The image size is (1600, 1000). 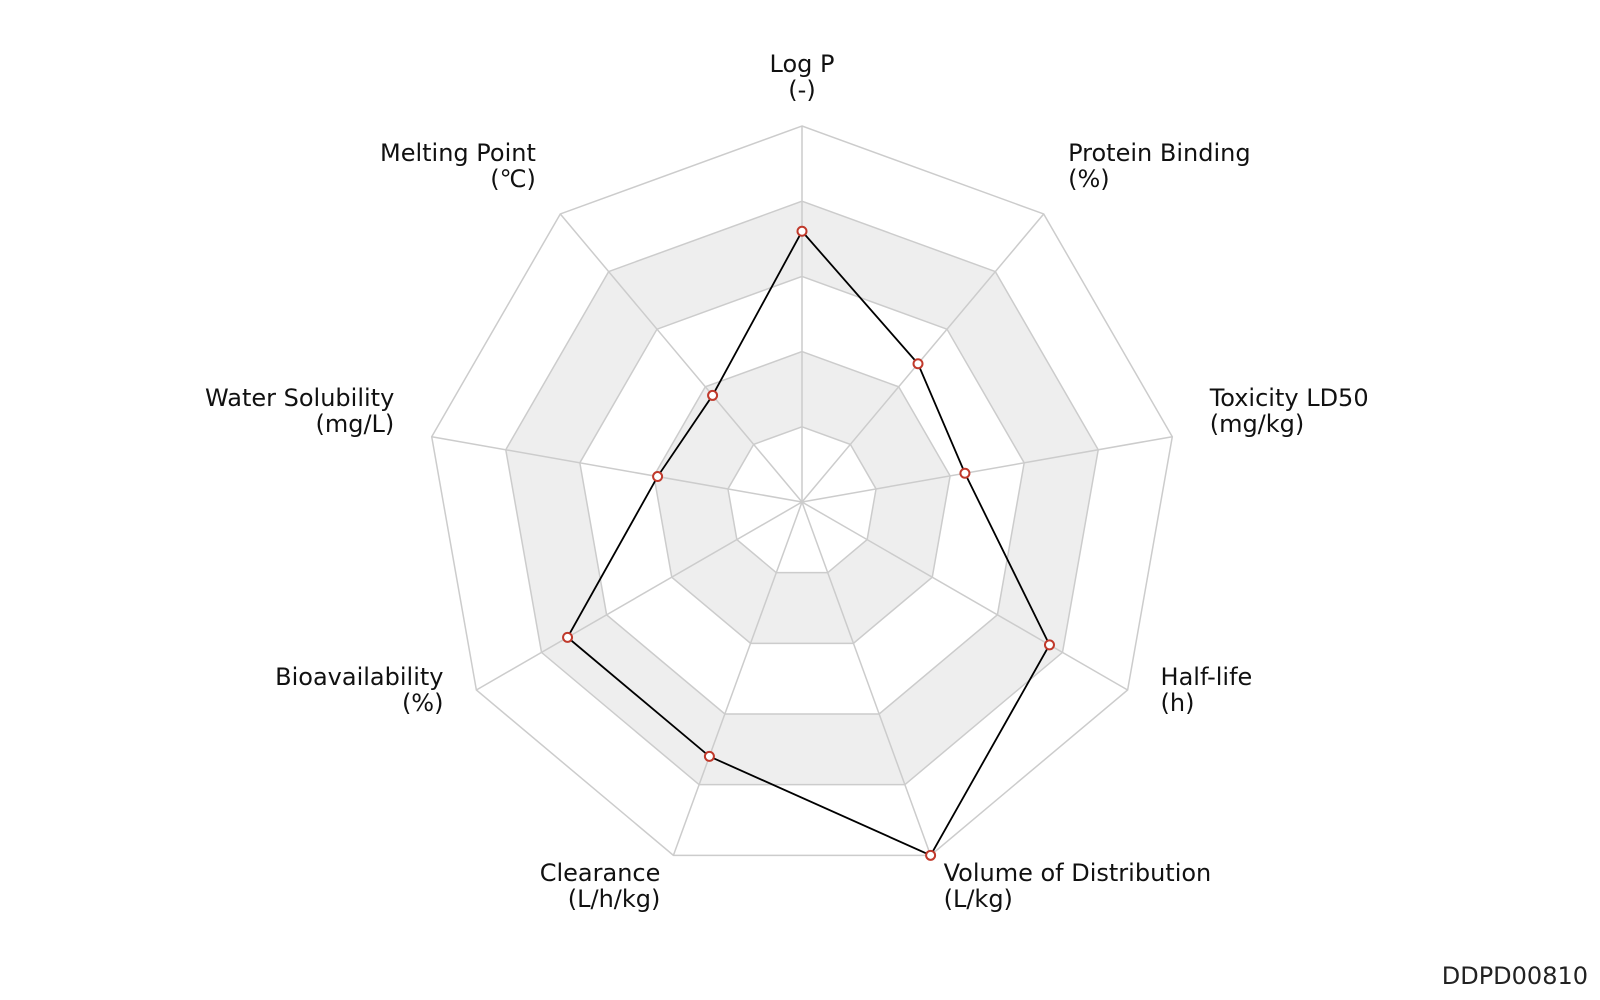 I want to click on axis-label-7: Water Solubility(mg/L), so click(x=299, y=411).